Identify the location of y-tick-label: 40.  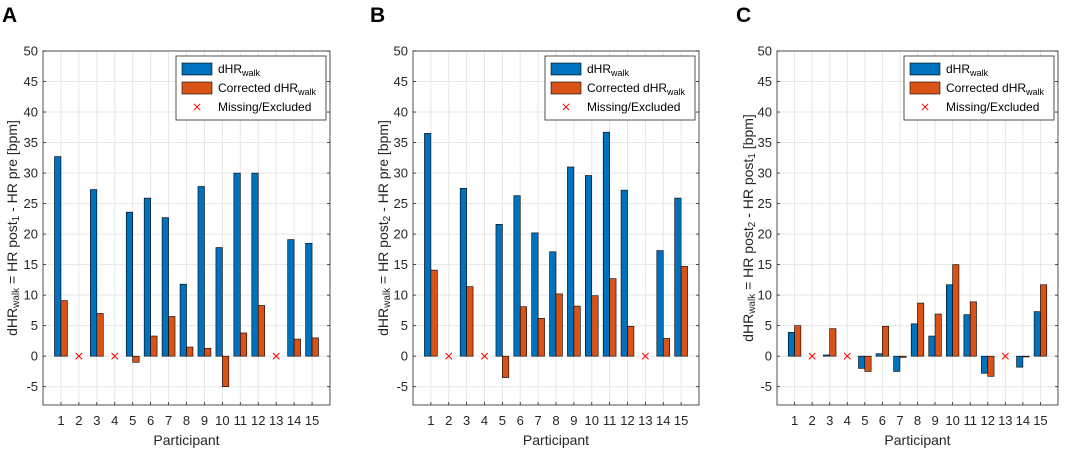
(765, 112).